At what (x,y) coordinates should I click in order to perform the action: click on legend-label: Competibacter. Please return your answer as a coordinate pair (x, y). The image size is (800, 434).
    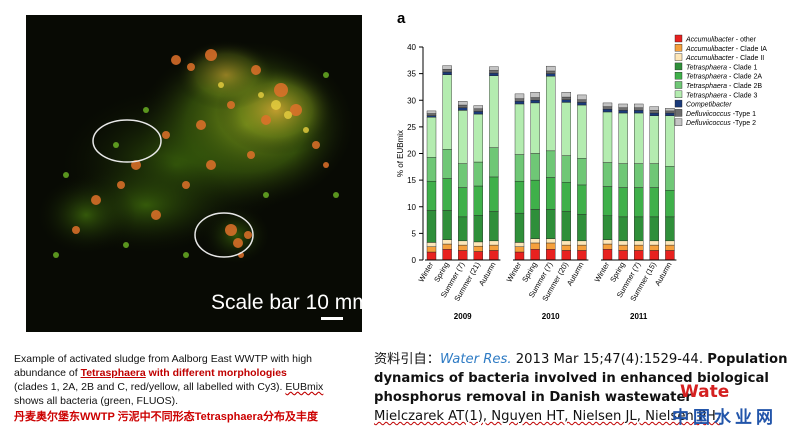
    Looking at the image, I should click on (709, 105).